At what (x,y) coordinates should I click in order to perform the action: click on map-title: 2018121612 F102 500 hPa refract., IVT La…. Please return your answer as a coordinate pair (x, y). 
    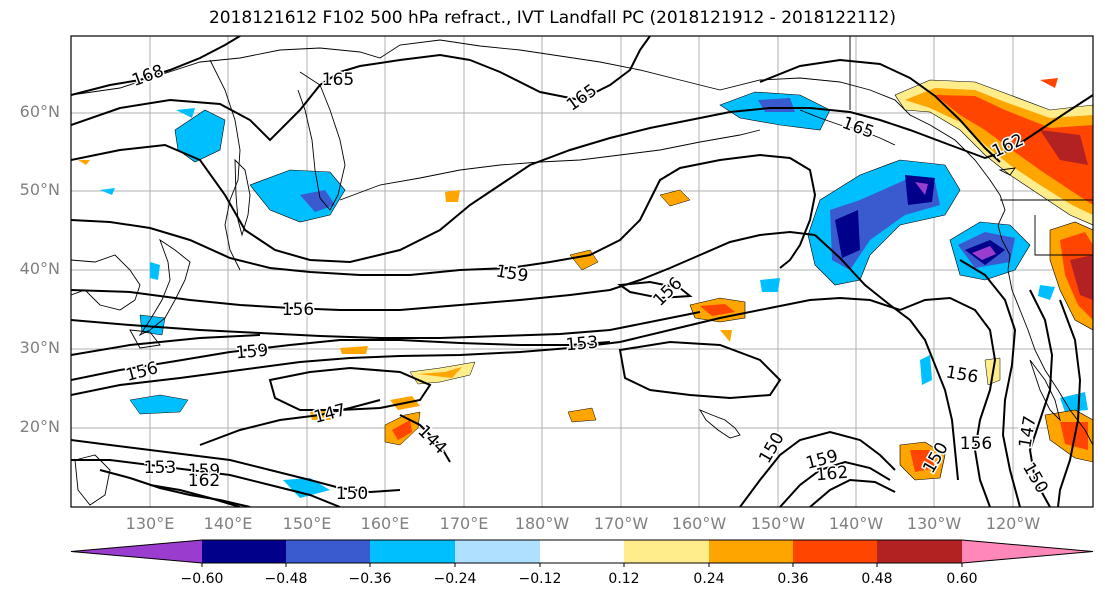
    Looking at the image, I should click on (552, 18).